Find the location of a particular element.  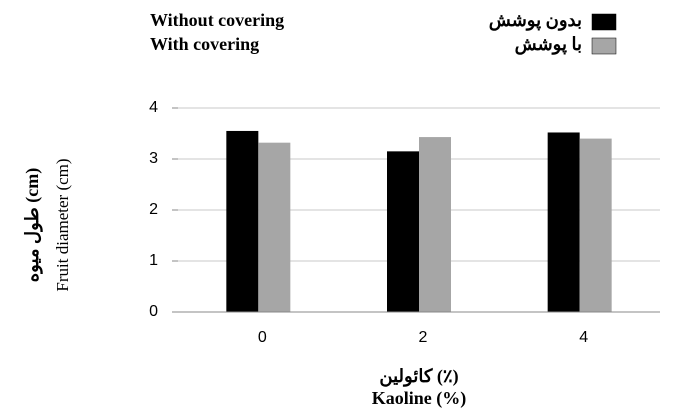

legend-label: With covering is located at coordinates (204, 44).